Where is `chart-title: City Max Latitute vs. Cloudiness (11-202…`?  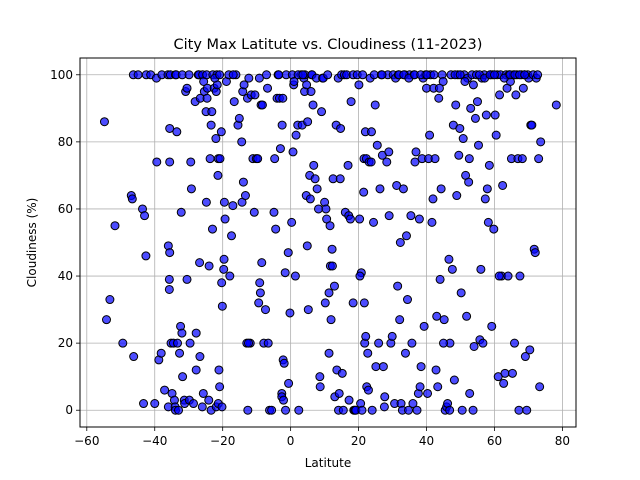
chart-title: City Max Latitute vs. Cloudiness (11-202… is located at coordinates (328, 45).